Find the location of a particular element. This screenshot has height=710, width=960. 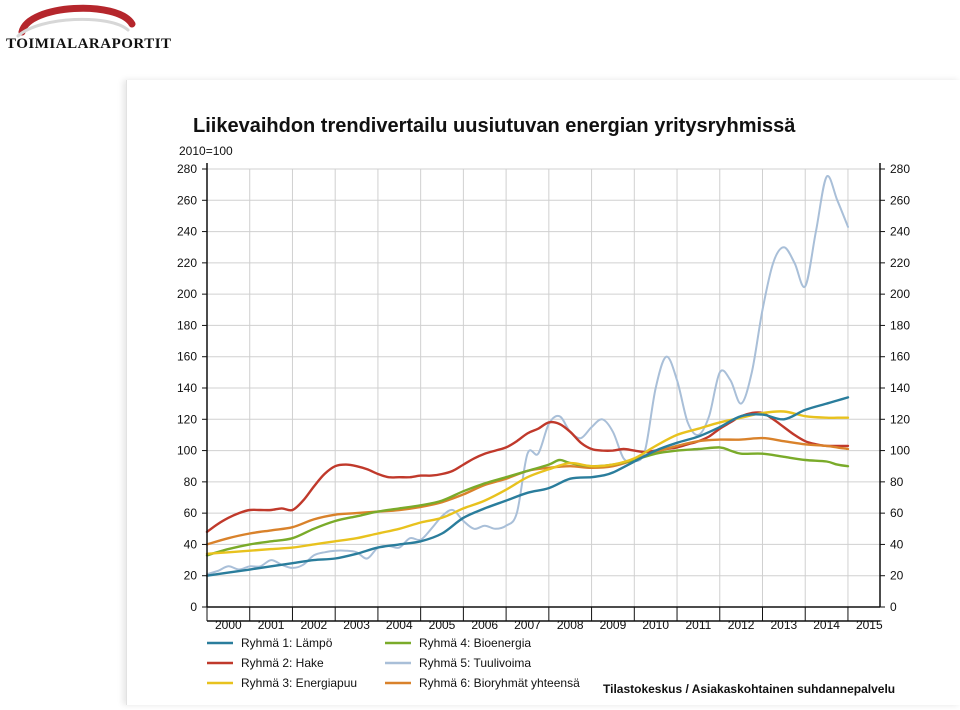

x-tick-label: 2003 is located at coordinates (356, 625).